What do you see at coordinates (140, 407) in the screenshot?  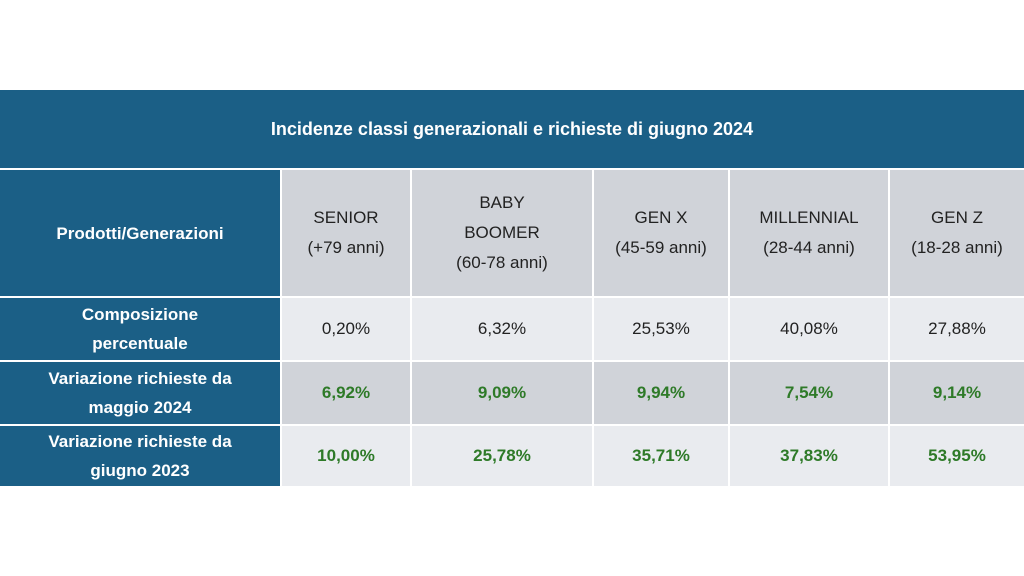 I see `row-label-line: maggio 2024` at bounding box center [140, 407].